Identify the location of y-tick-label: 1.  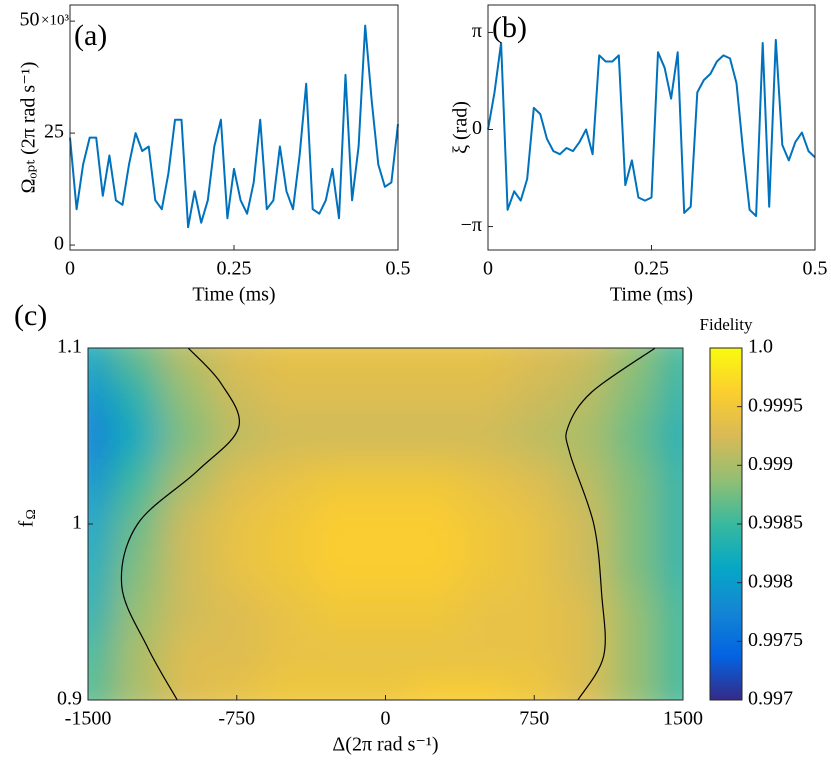
(77, 523).